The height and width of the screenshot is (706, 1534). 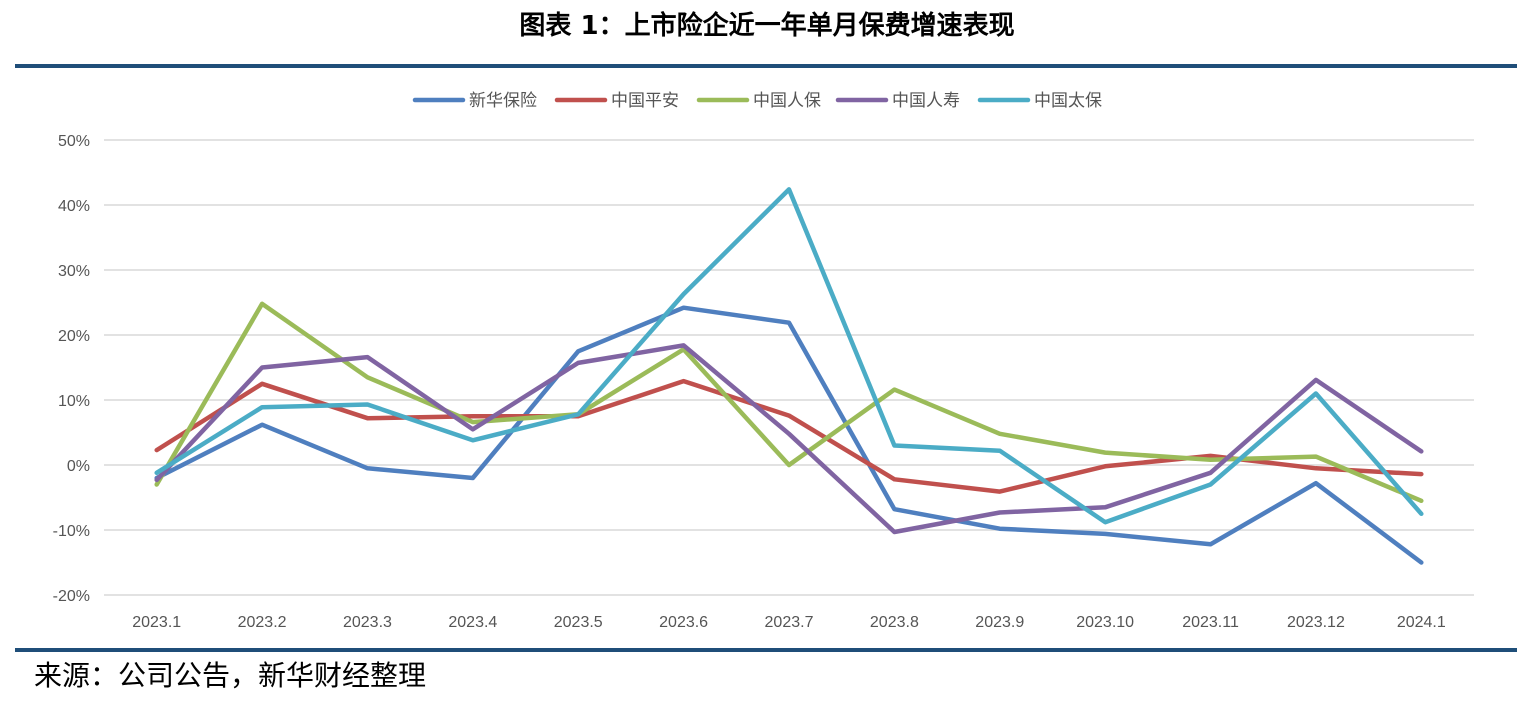 I want to click on y-tick-label: -20%, so click(x=71, y=596).